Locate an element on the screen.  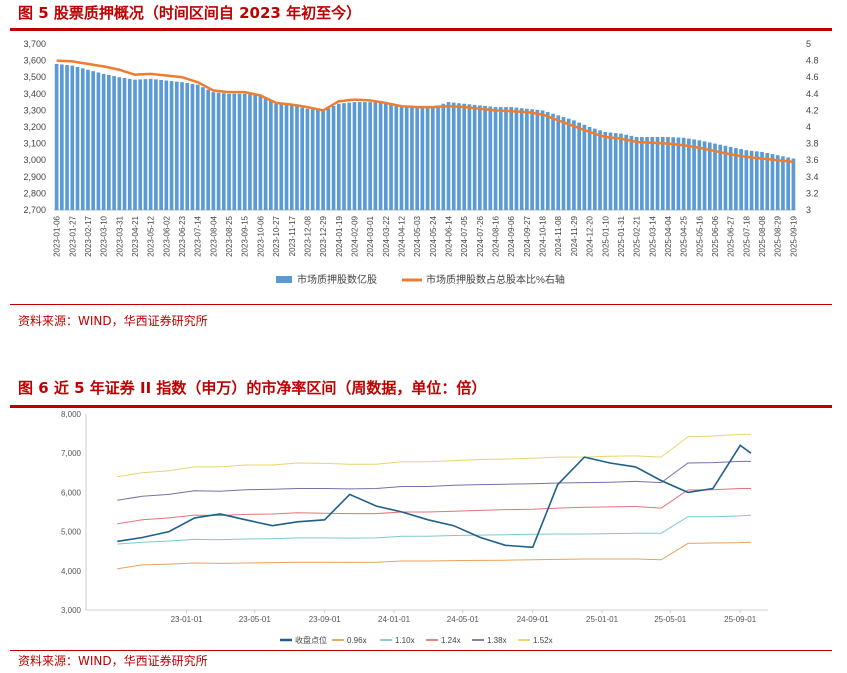
x-tick-label: 2023-06-02 is located at coordinates (166, 235).